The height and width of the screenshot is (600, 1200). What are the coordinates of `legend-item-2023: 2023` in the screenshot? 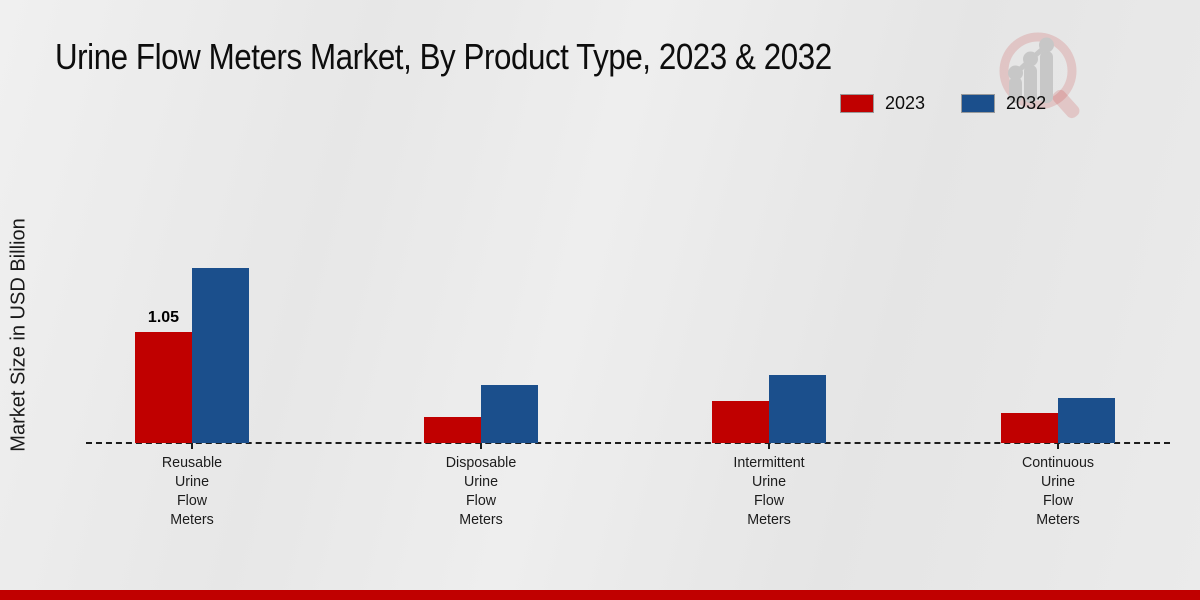 It's located at (882, 103).